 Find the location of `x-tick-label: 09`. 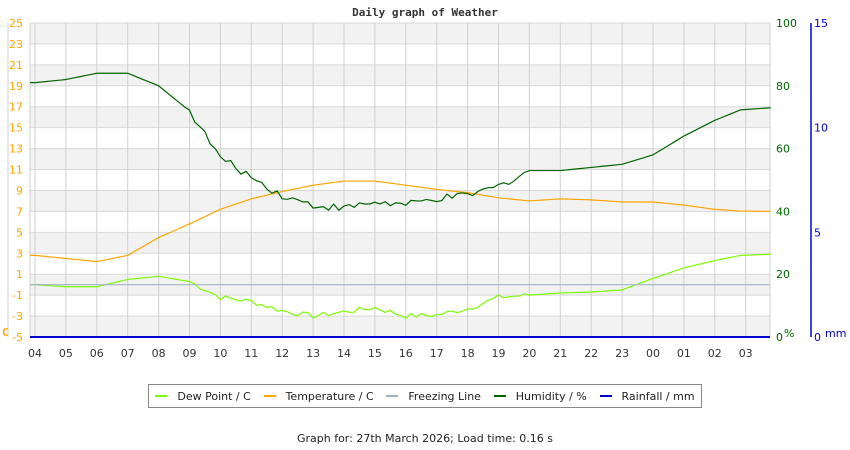

x-tick-label: 09 is located at coordinates (190, 353).